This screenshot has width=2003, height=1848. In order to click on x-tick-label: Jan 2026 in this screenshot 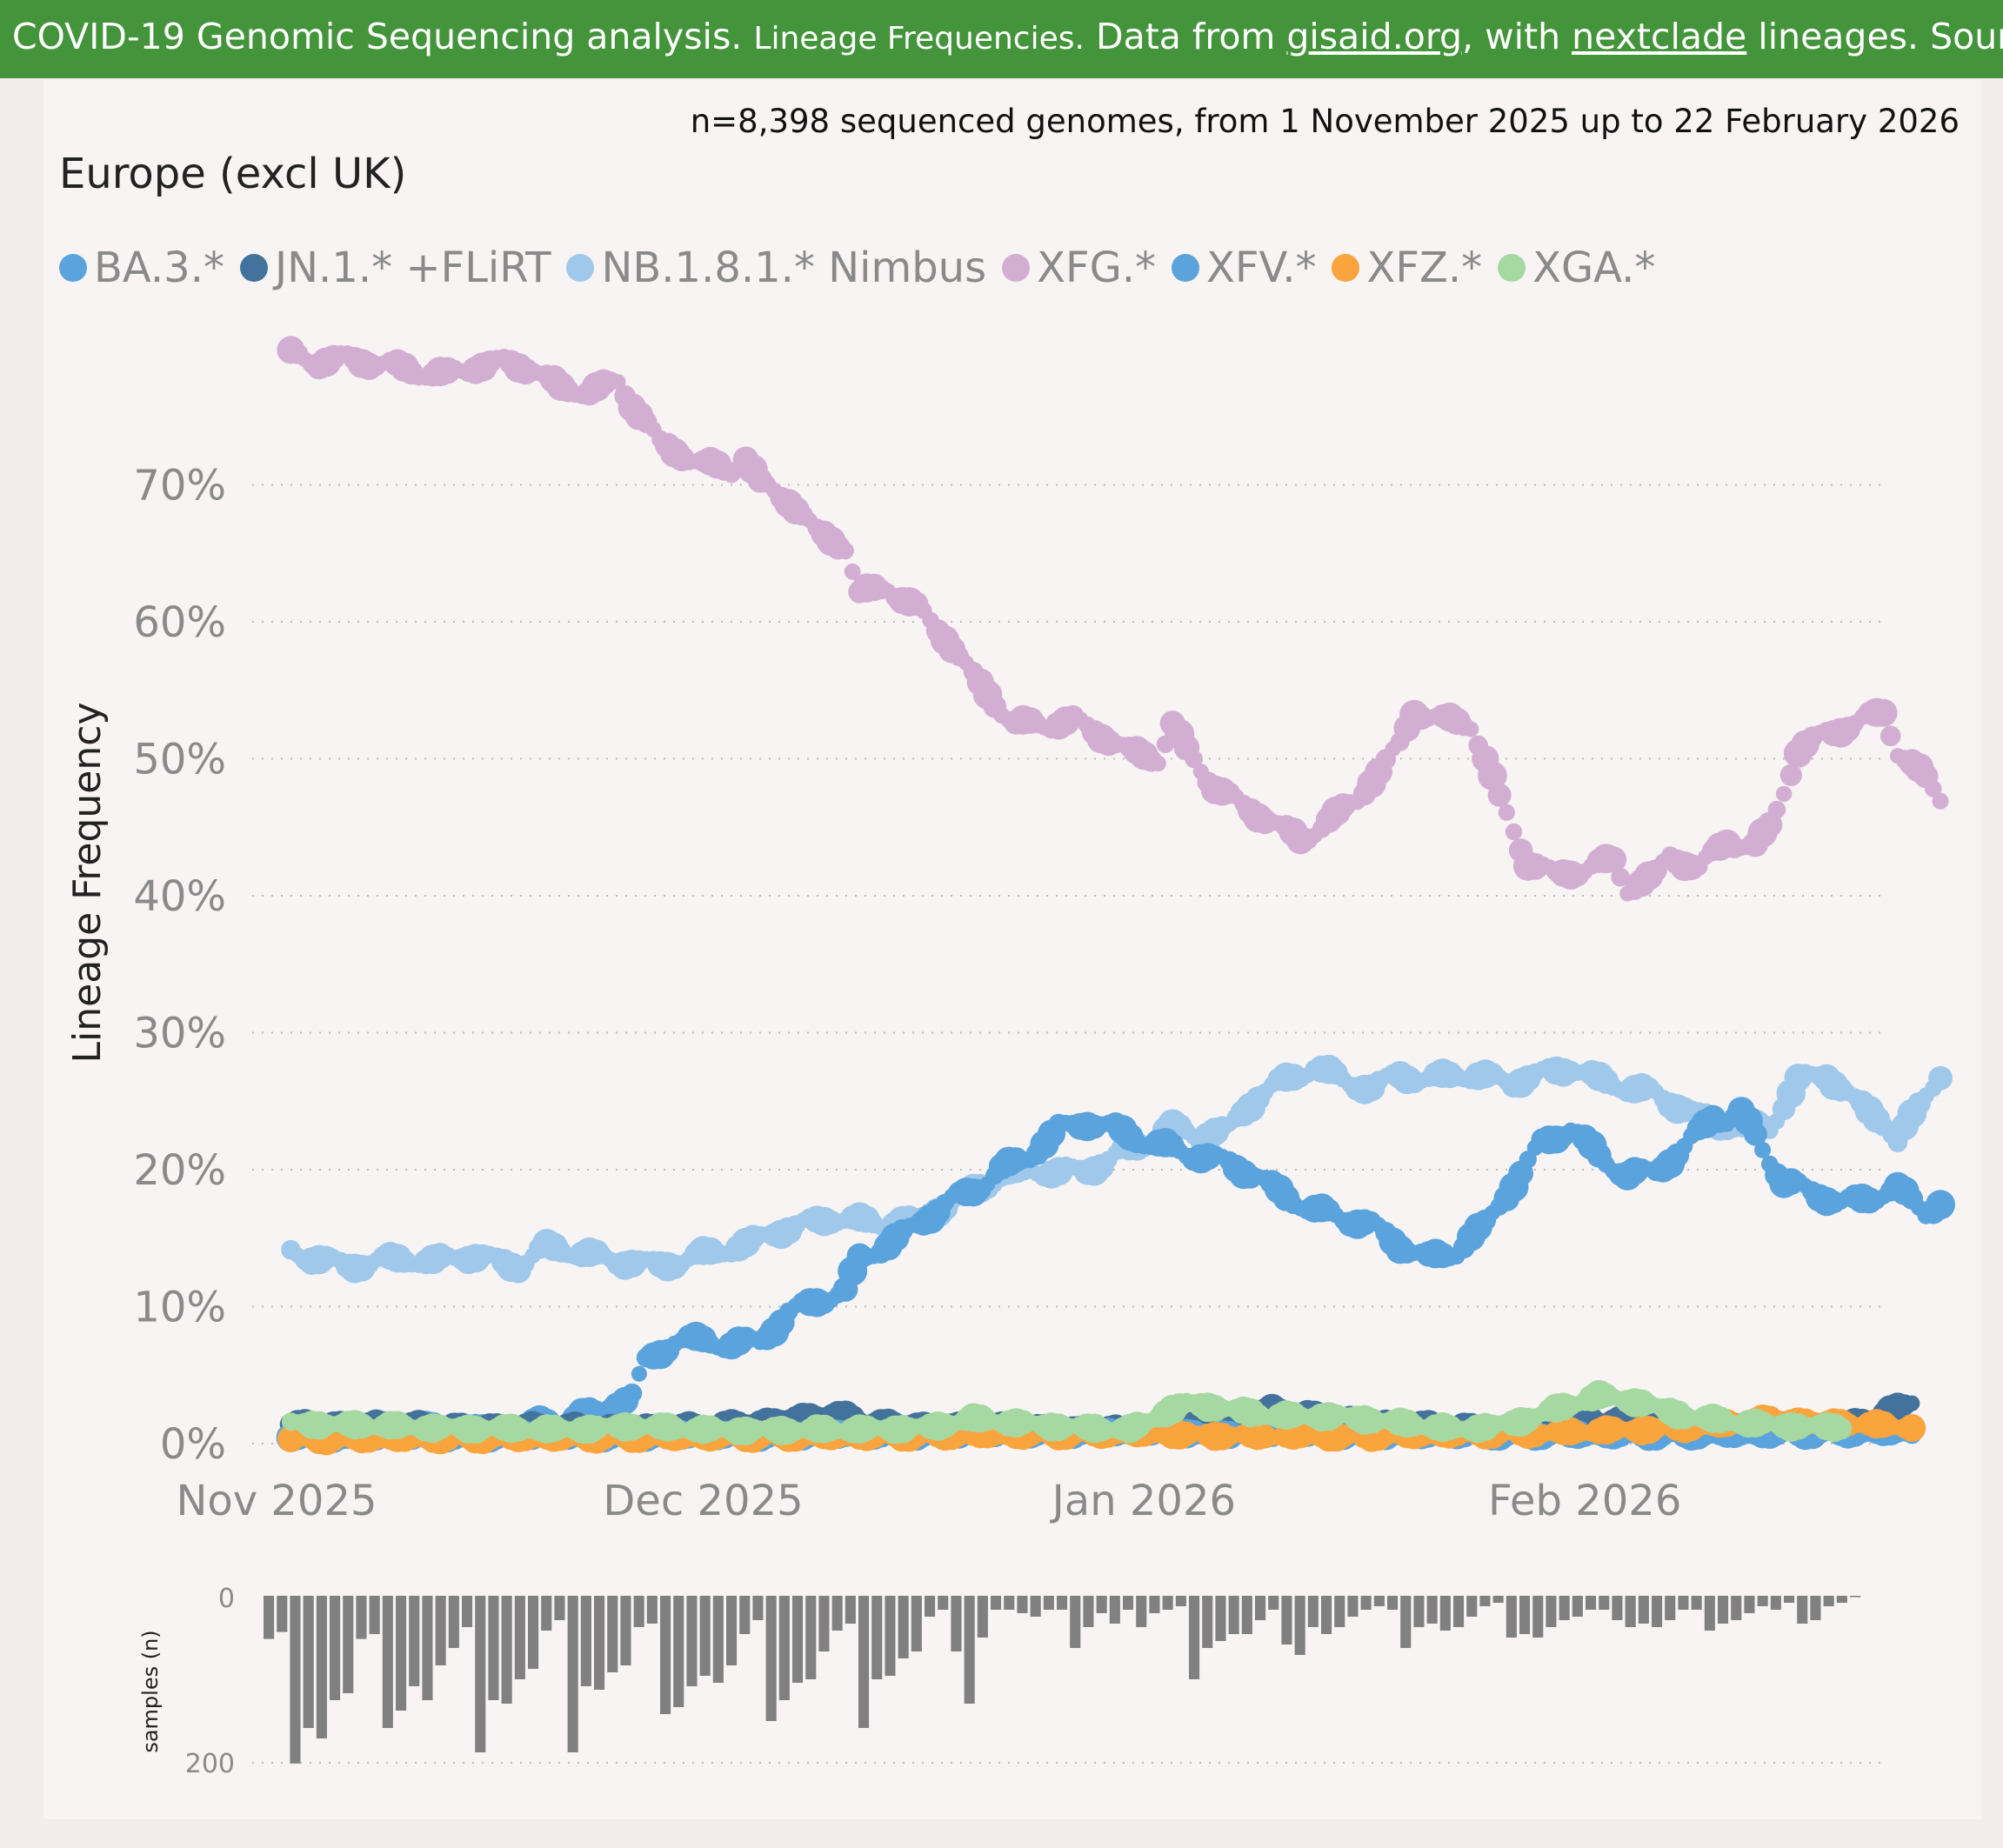, I will do `click(1143, 1501)`.